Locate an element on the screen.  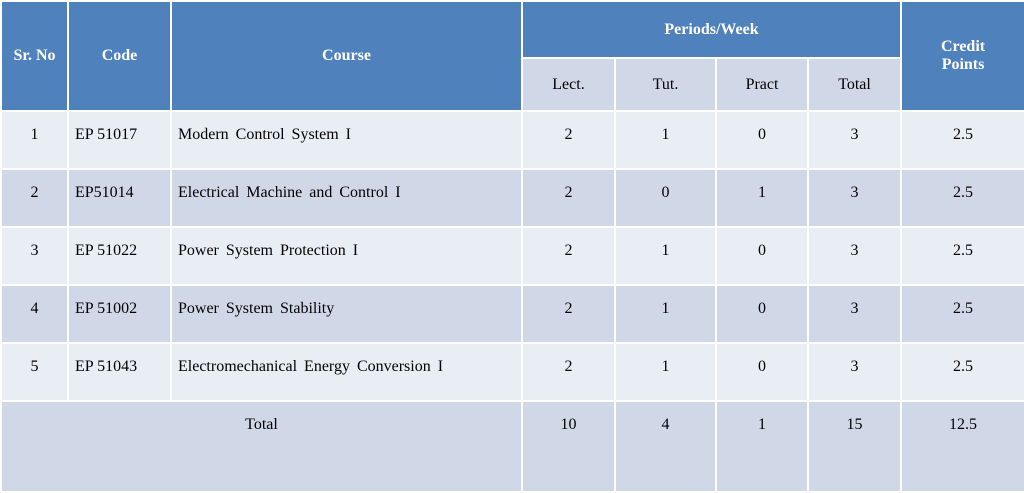
cell-course: Electromechanical Energy Conversion I is located at coordinates (346, 372).